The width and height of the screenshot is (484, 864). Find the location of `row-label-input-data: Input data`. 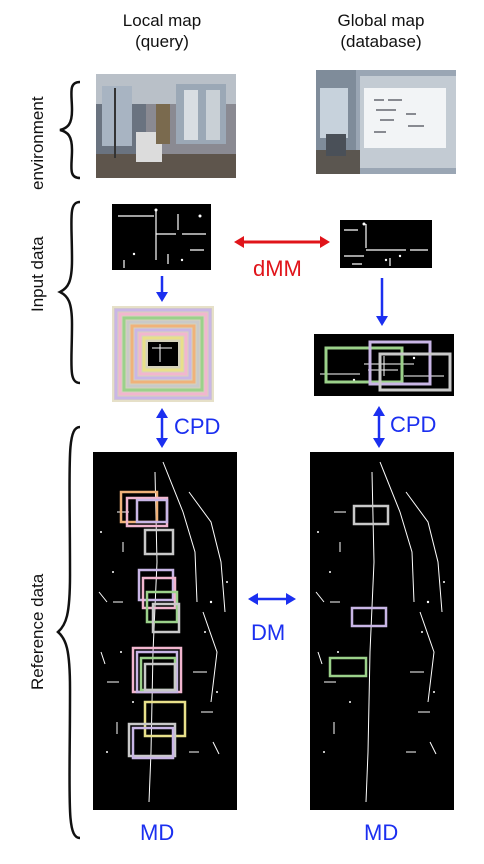

row-label-input-data: Input data is located at coordinates (37, 274).